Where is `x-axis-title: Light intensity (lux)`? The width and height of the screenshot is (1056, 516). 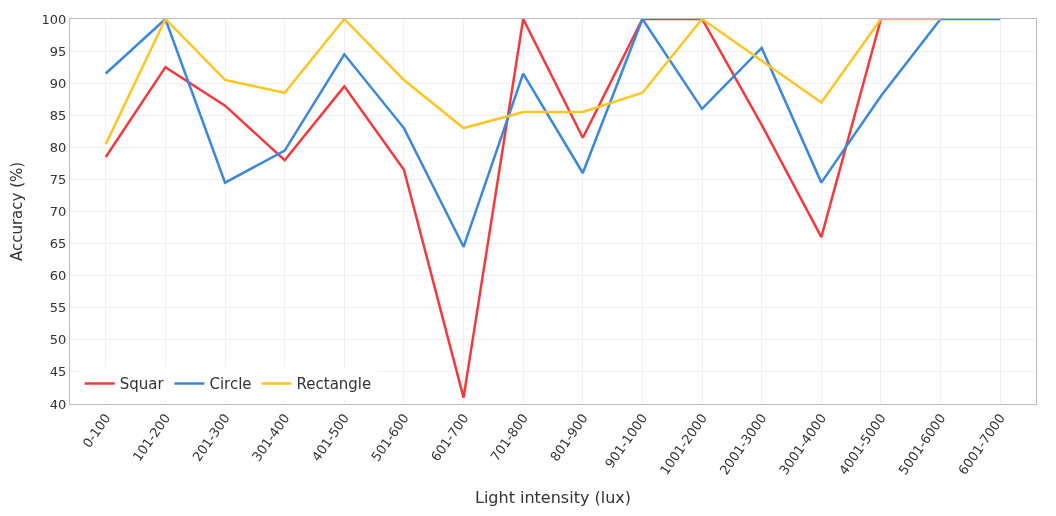
x-axis-title: Light intensity (lux) is located at coordinates (553, 498).